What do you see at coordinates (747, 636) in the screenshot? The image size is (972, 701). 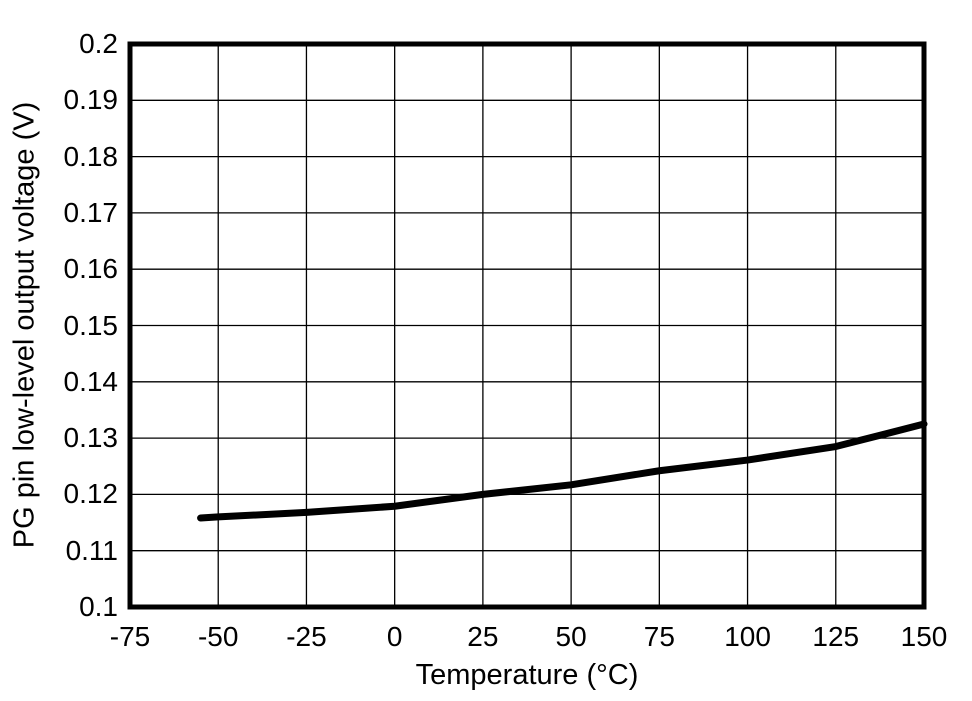 I see `x-tick-label: 100` at bounding box center [747, 636].